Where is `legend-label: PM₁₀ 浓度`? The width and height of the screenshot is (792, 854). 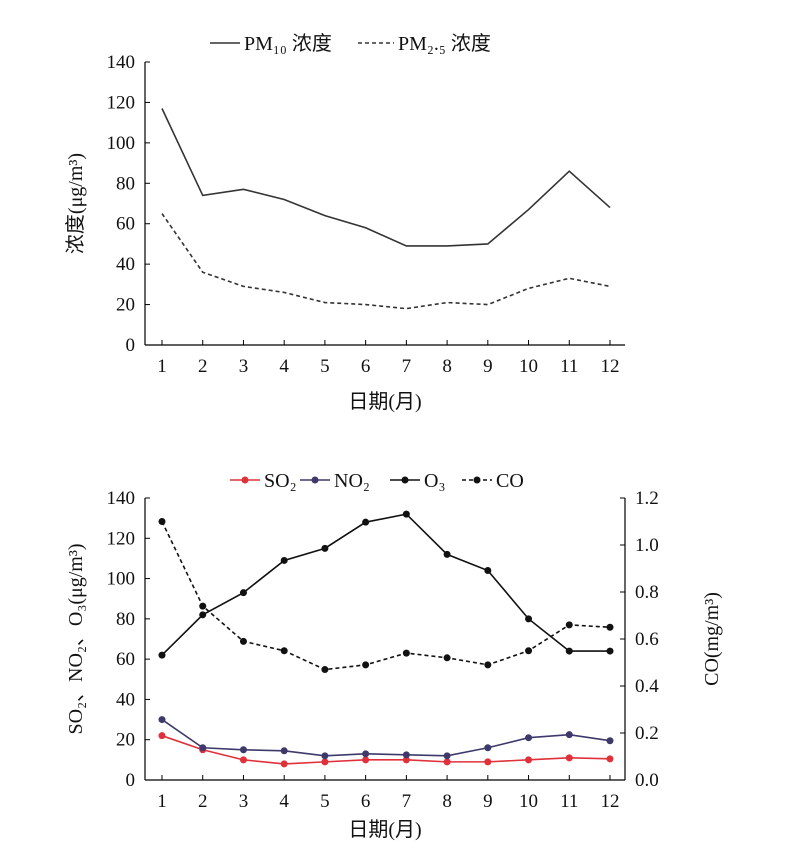
legend-label: PM₁₀ 浓度 is located at coordinates (288, 43).